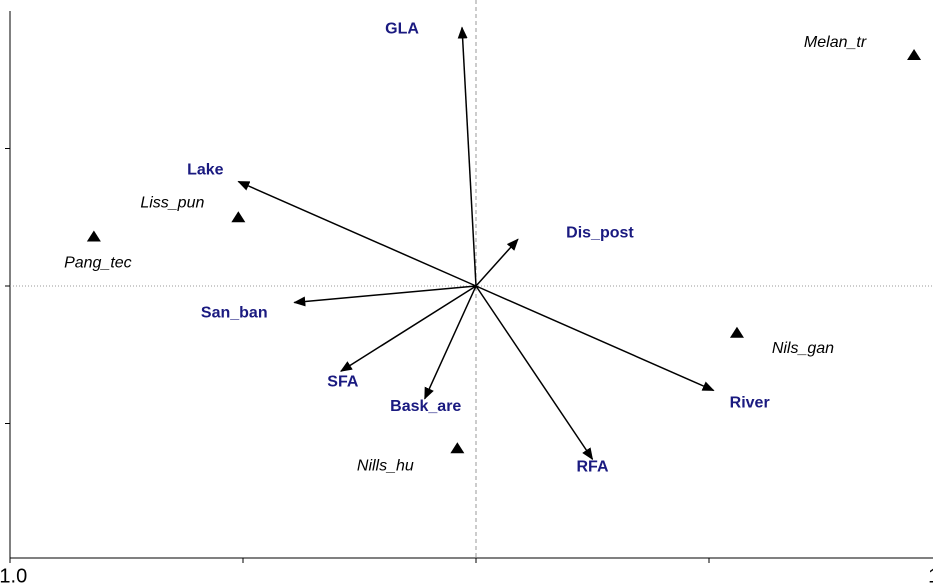 The width and height of the screenshot is (933, 585). I want to click on arrow-label: GLA, so click(402, 29).